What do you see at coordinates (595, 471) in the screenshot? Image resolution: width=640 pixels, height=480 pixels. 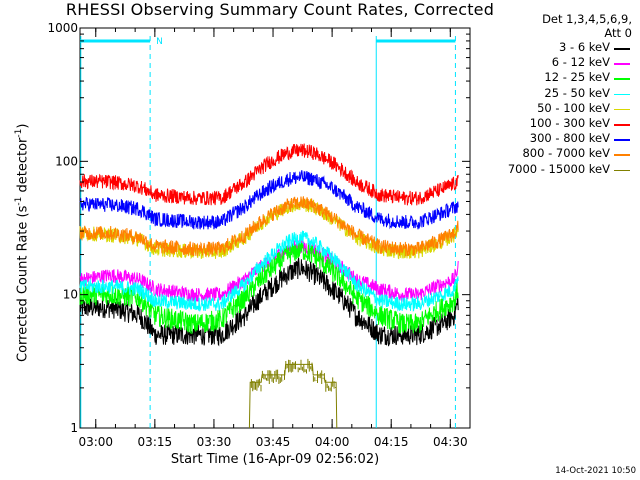 I see `footer-date: 14-Oct-2021 10:50` at bounding box center [595, 471].